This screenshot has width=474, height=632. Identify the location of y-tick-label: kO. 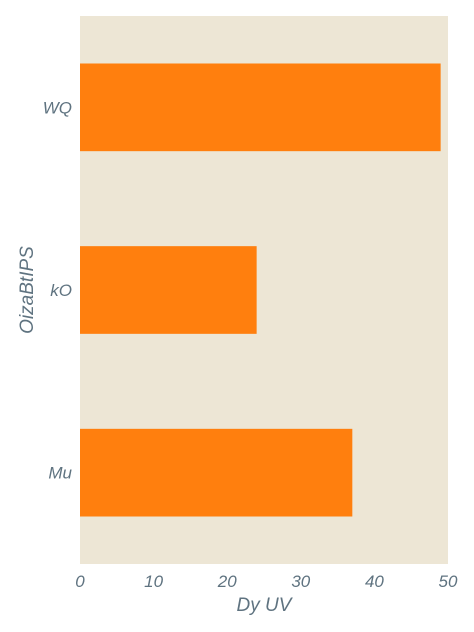
(61, 290).